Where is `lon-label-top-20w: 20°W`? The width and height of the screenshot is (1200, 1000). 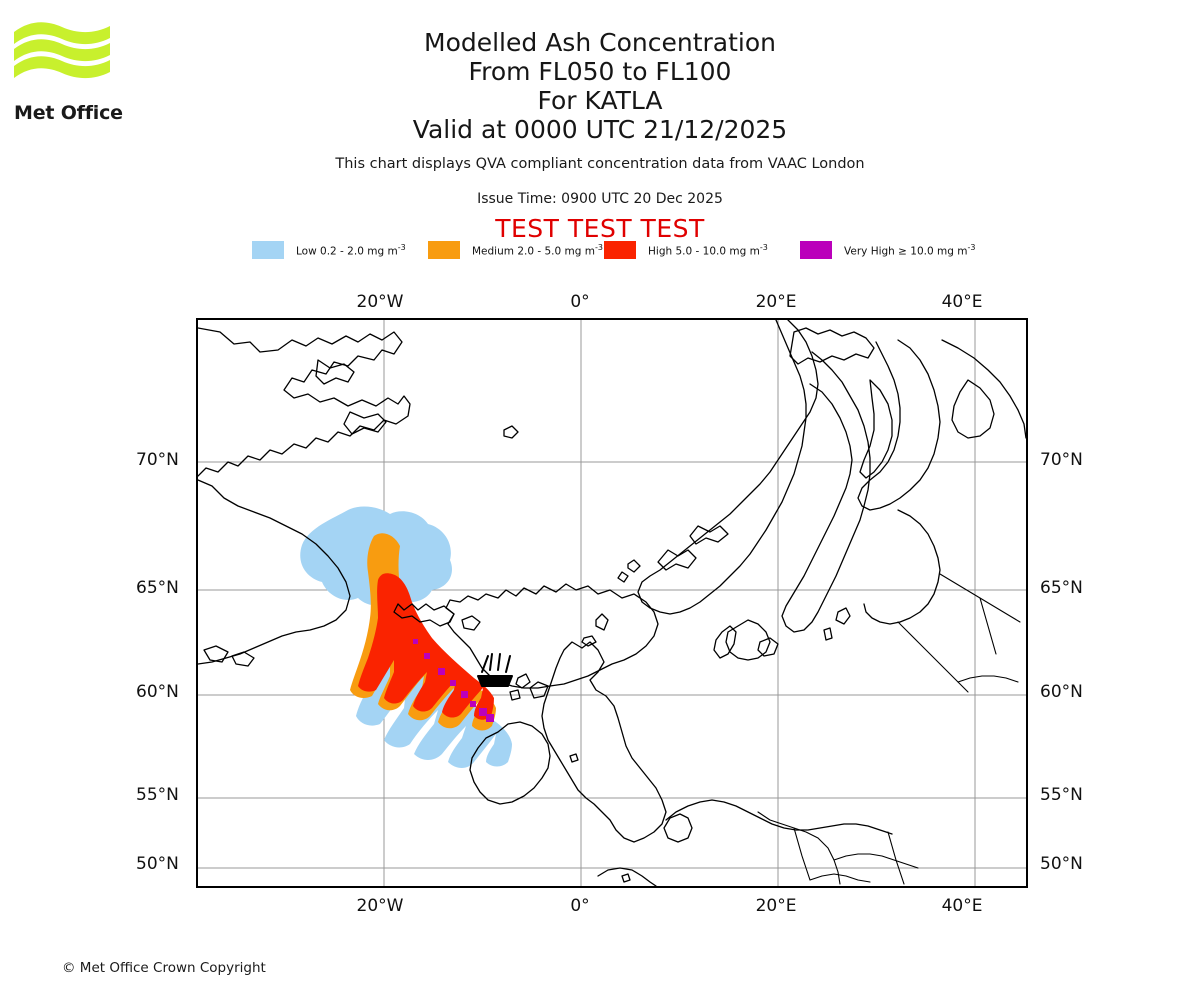
lon-label-top-20w: 20°W is located at coordinates (380, 302).